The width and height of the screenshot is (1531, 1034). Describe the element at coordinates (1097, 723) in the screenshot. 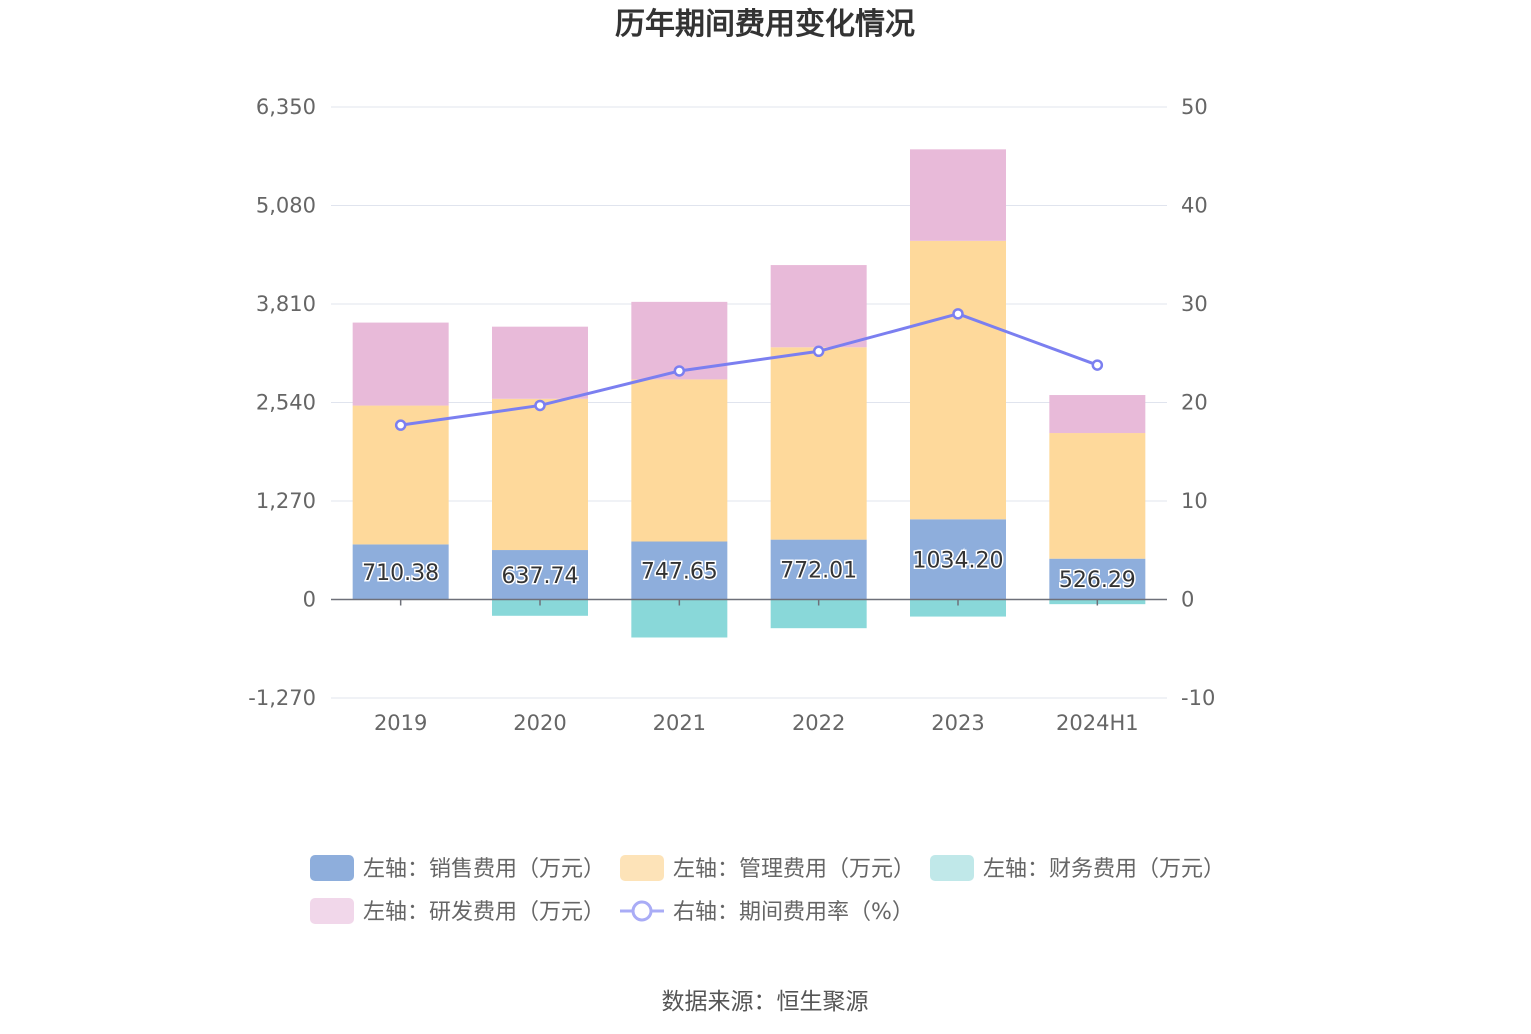

I see `category-label: 2024H1` at that location.